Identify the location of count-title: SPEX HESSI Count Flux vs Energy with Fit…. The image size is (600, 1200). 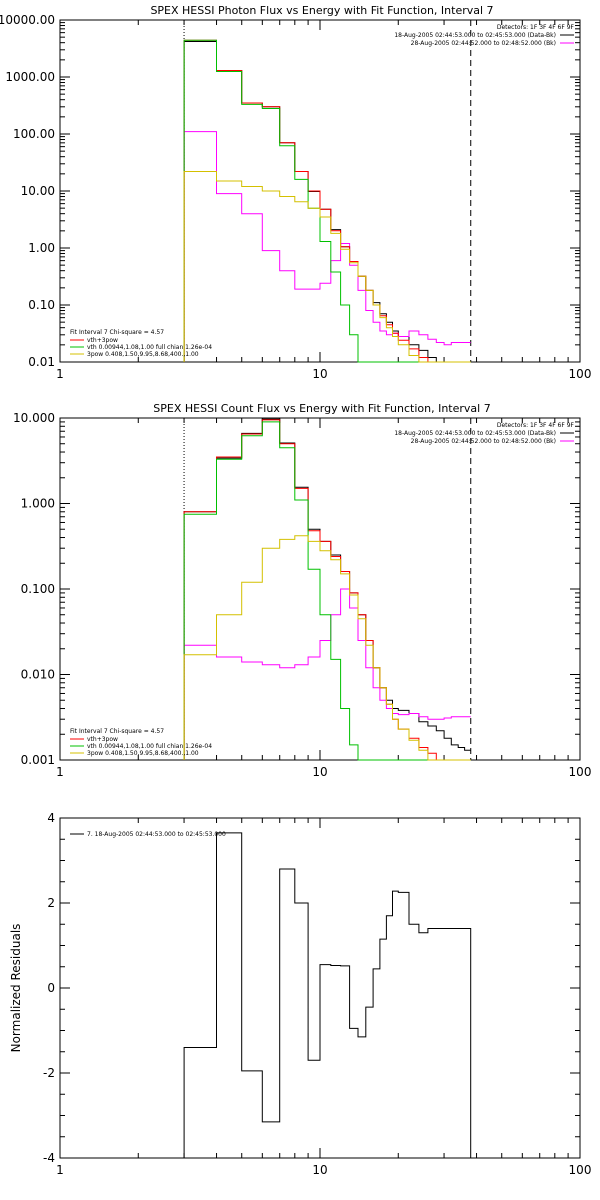
(321, 408).